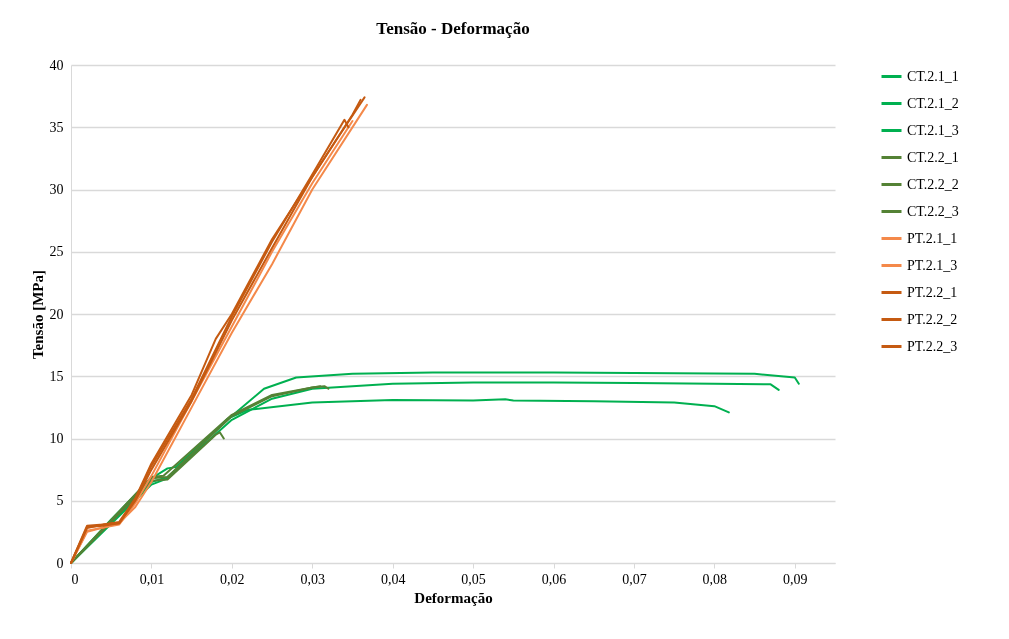 This screenshot has width=1009, height=639. What do you see at coordinates (60, 501) in the screenshot?
I see `y-tick-label: 5` at bounding box center [60, 501].